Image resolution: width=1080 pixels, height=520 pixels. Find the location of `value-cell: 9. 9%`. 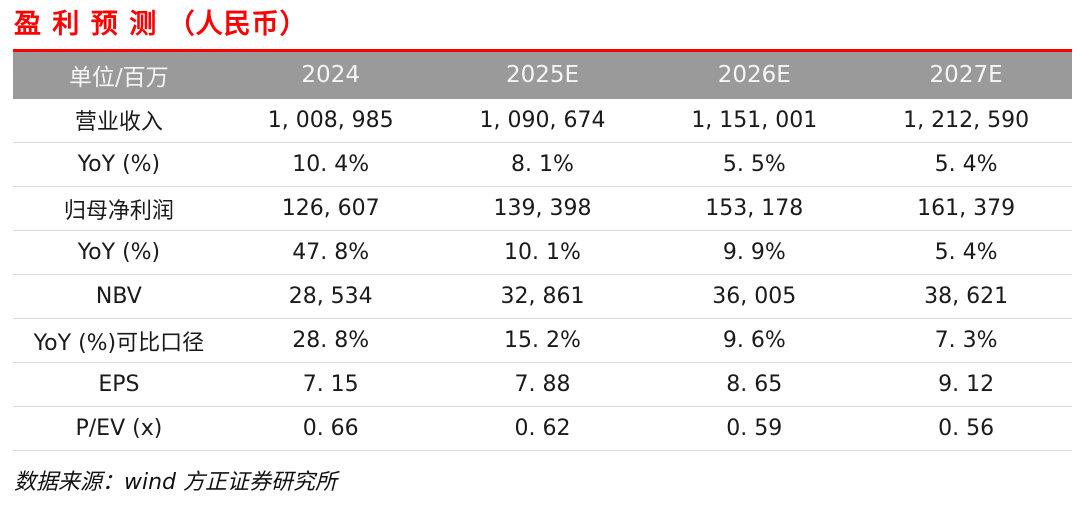

value-cell: 9. 9% is located at coordinates (754, 252).